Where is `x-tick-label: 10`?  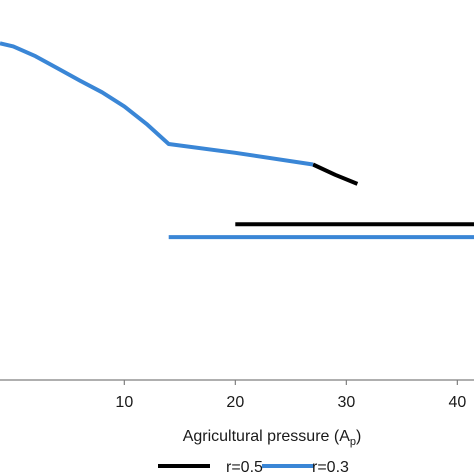
x-tick-label: 10 is located at coordinates (124, 402).